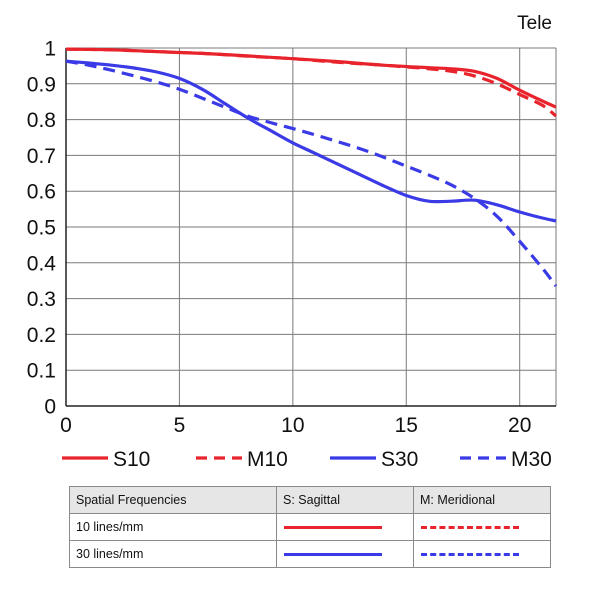 The width and height of the screenshot is (595, 595). What do you see at coordinates (41, 299) in the screenshot?
I see `y-tick-label: 0.3` at bounding box center [41, 299].